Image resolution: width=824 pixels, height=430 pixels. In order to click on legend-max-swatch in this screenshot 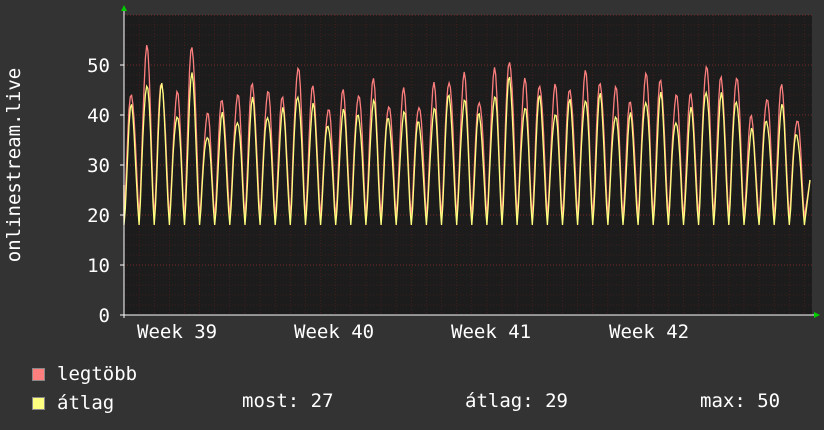, I will do `click(38, 374)`.